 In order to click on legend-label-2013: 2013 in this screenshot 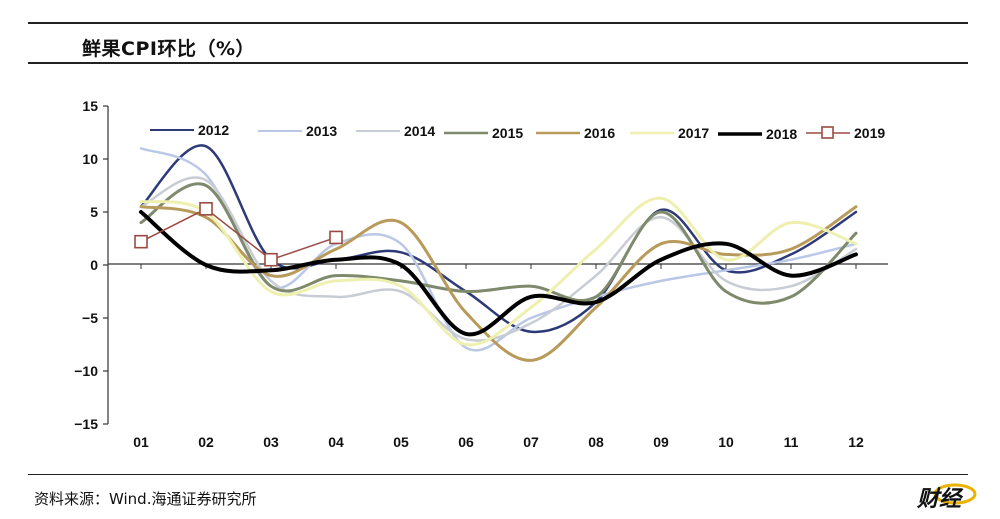, I will do `click(321, 131)`.